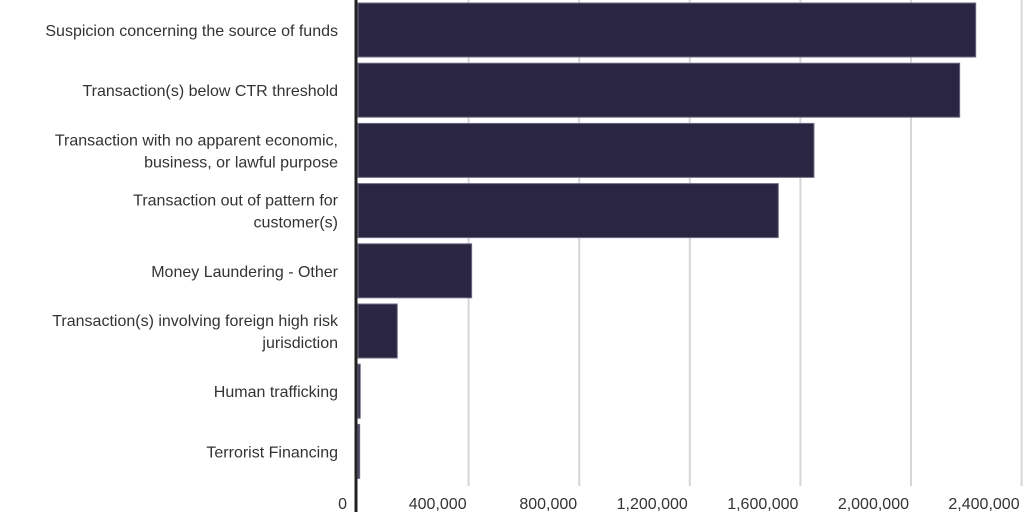  What do you see at coordinates (276, 392) in the screenshot?
I see `category-label: Human trafficking` at bounding box center [276, 392].